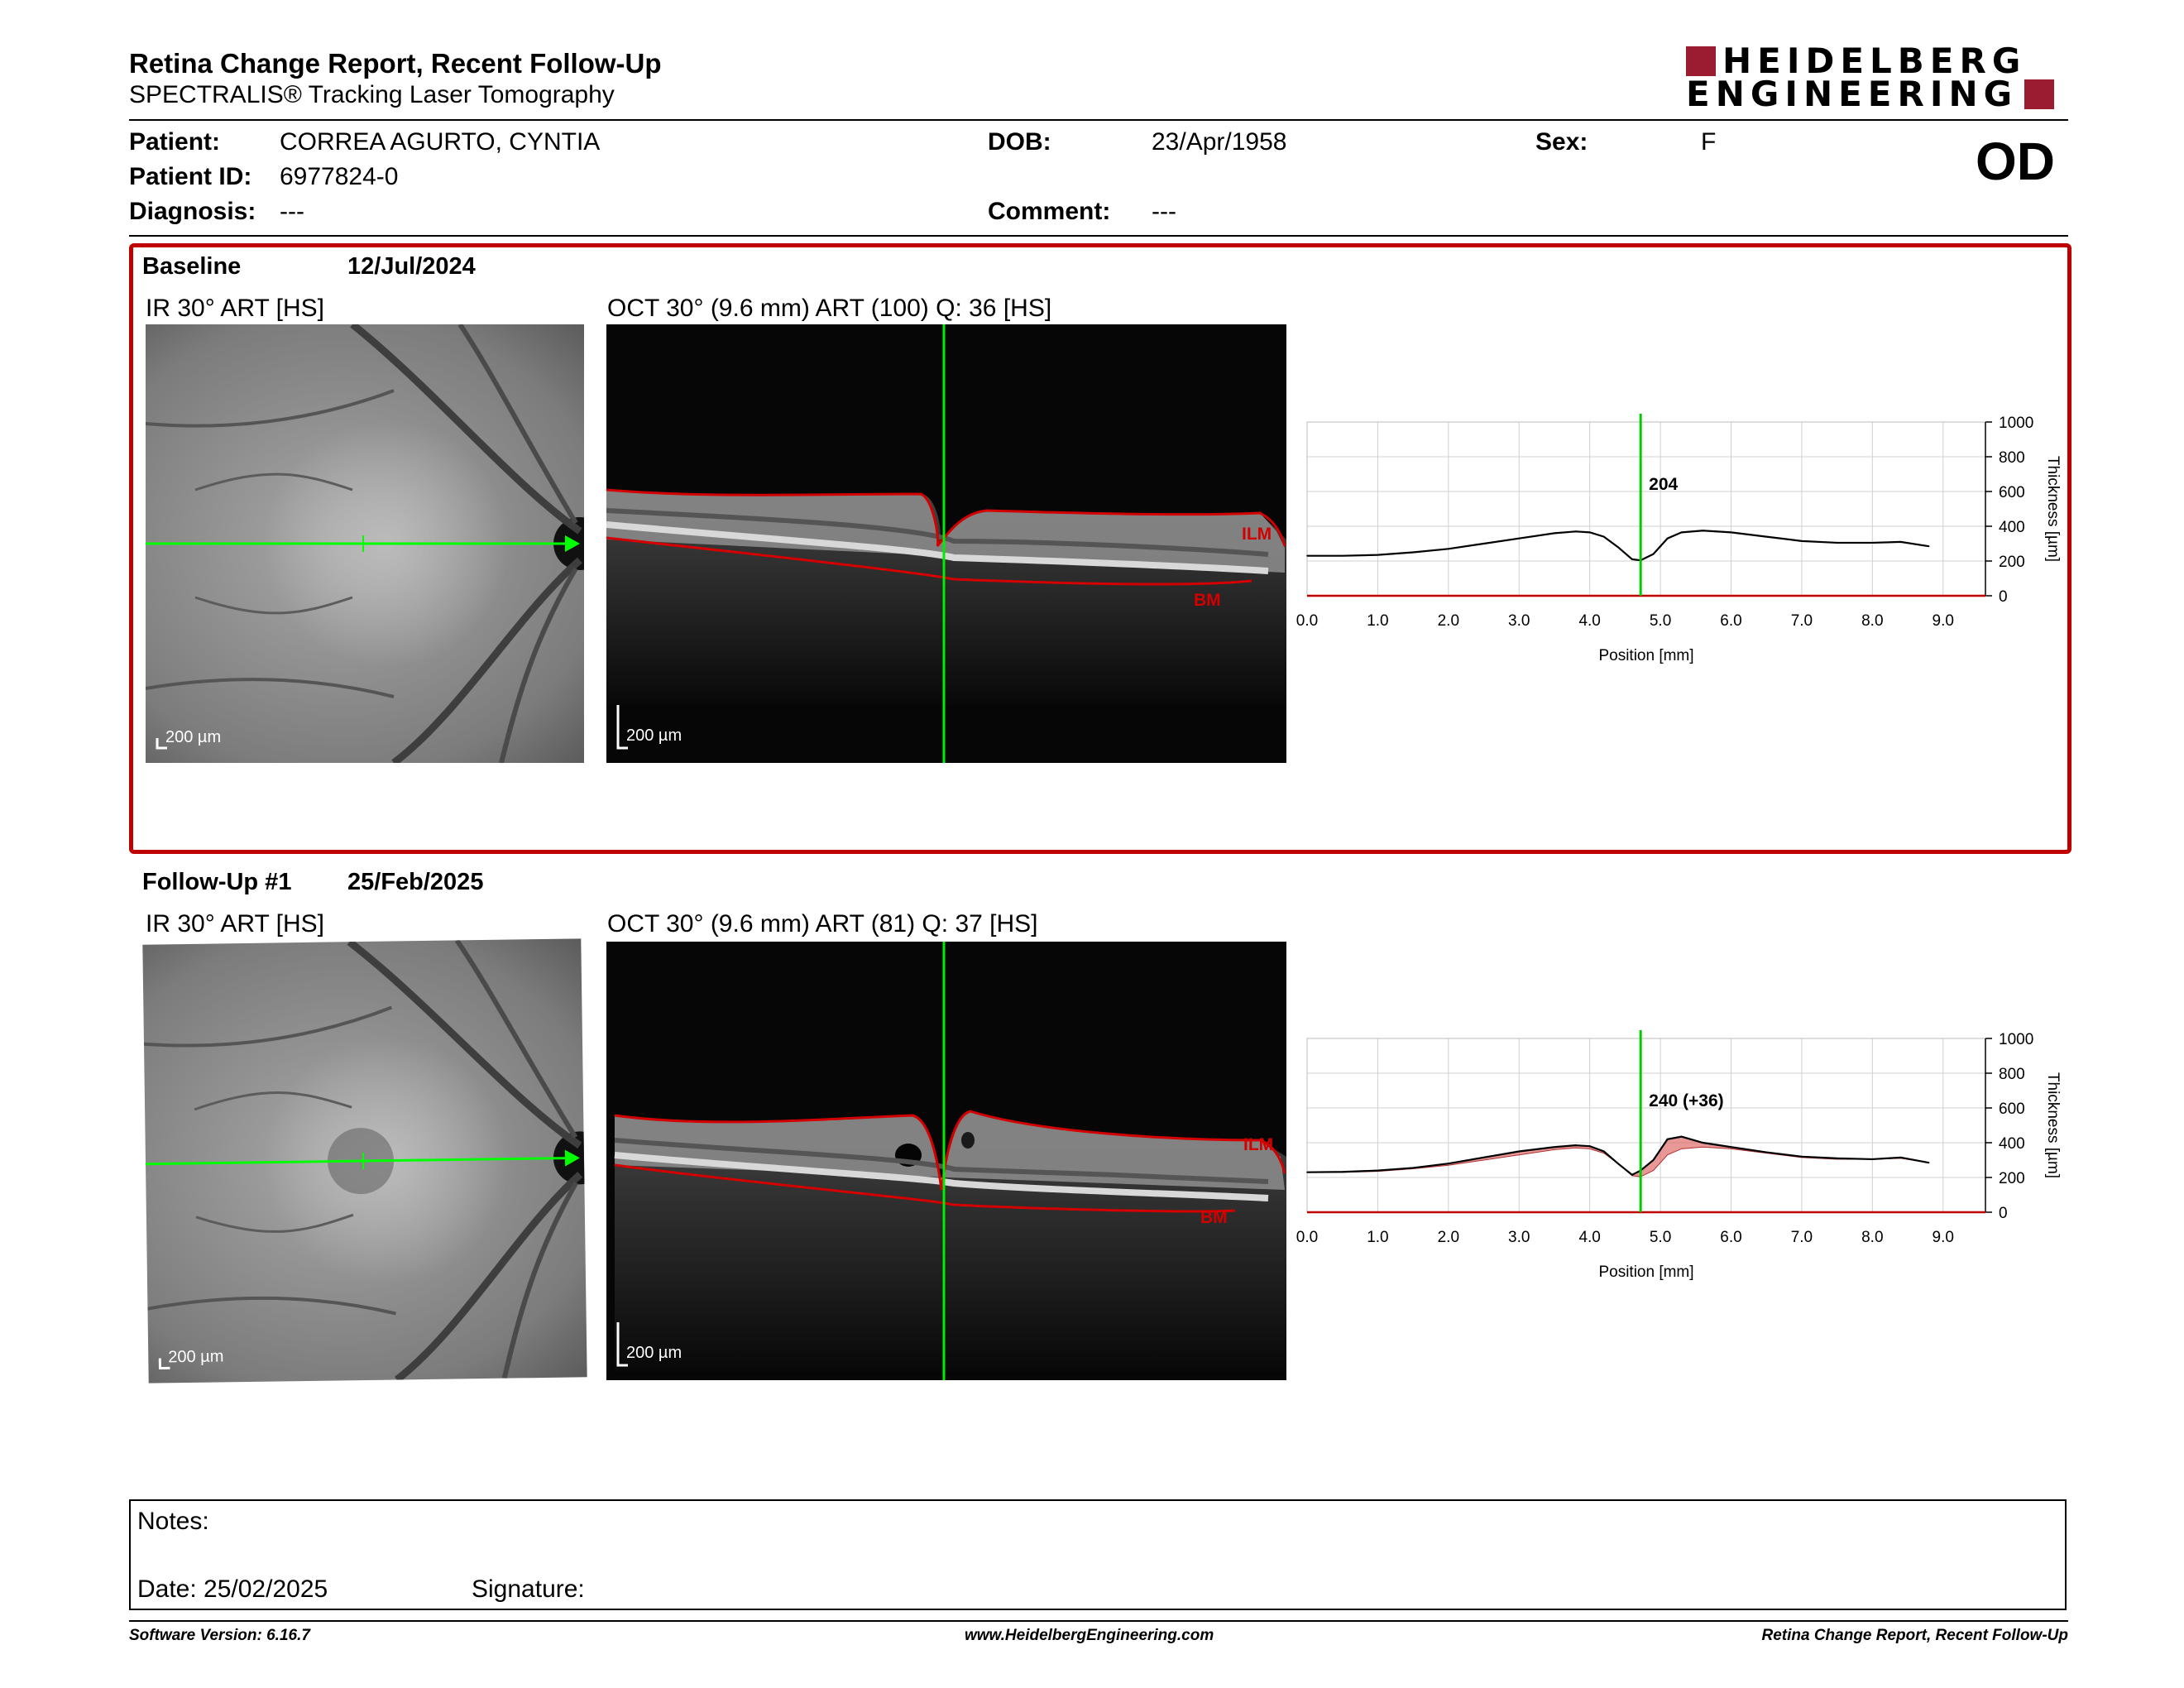 The height and width of the screenshot is (1688, 2184). What do you see at coordinates (411, 266) in the screenshot?
I see `baseline-date: 12/Jul/2024` at bounding box center [411, 266].